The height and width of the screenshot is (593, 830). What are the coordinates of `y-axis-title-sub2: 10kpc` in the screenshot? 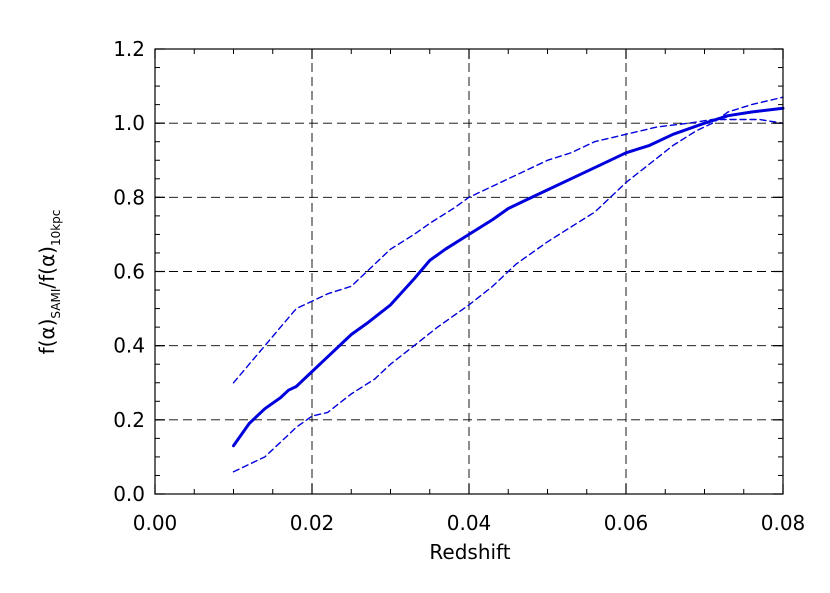 It's located at (56, 228).